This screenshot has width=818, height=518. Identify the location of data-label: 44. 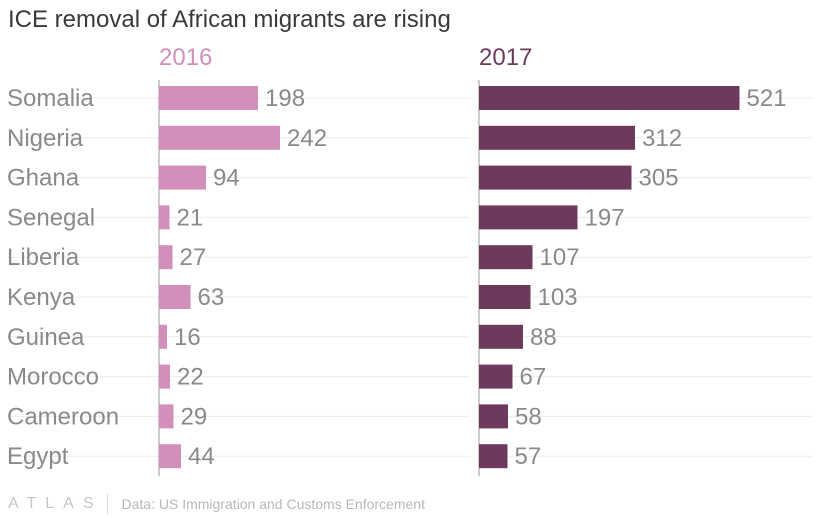
(201, 456).